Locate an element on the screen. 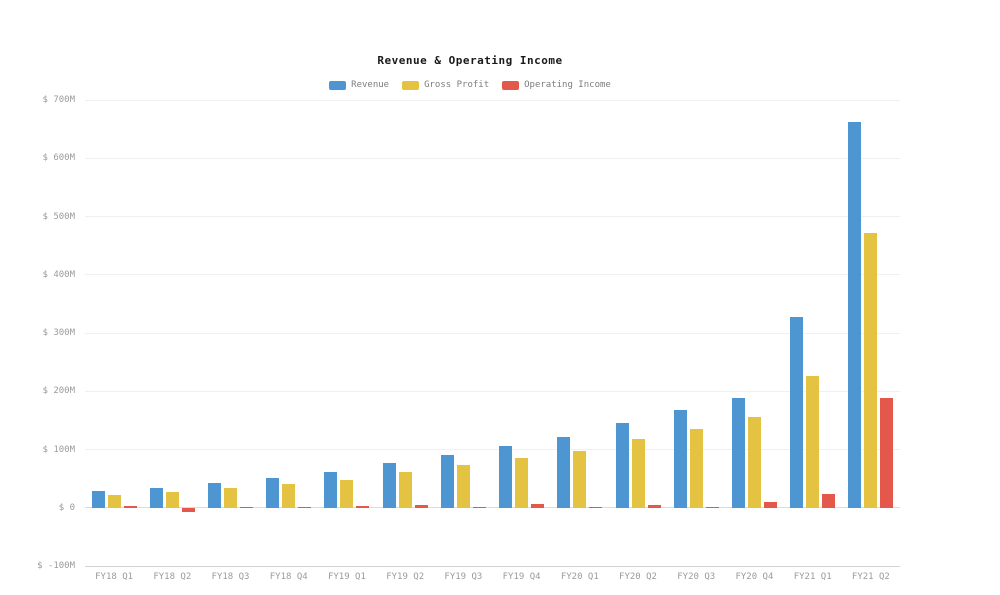 The height and width of the screenshot is (595, 1000). chart-title: Revenue & Operating Income is located at coordinates (470, 60).